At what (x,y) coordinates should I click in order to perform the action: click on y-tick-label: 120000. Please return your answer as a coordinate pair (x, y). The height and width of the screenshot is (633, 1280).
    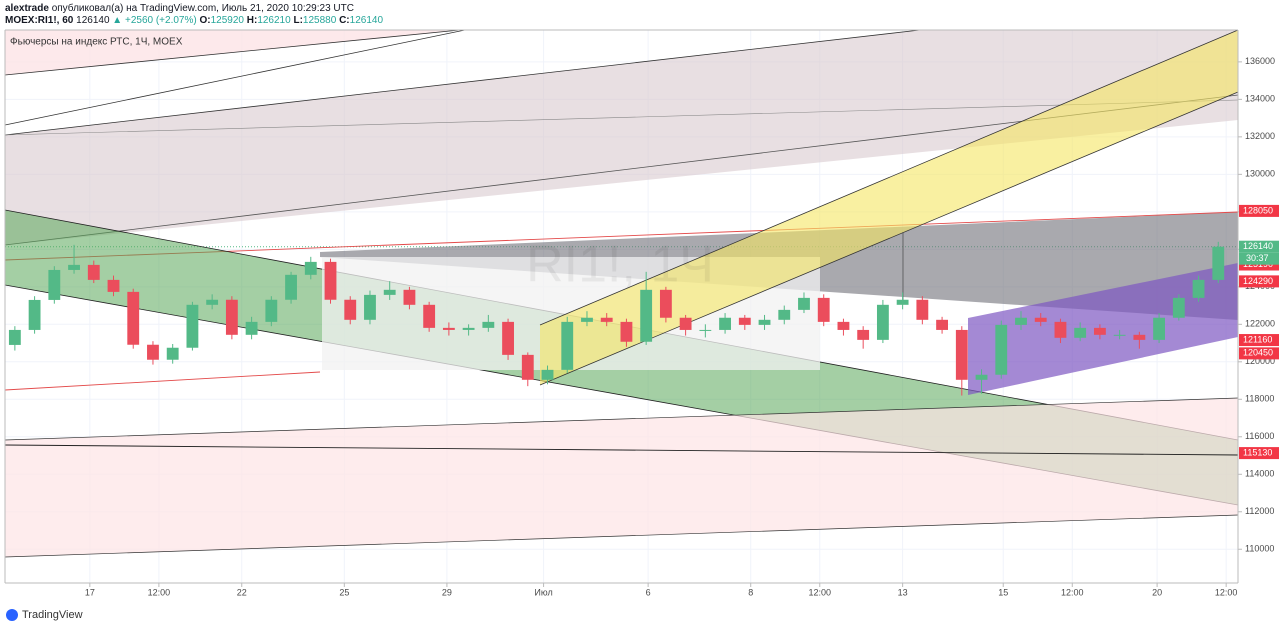
    Looking at the image, I should click on (1260, 361).